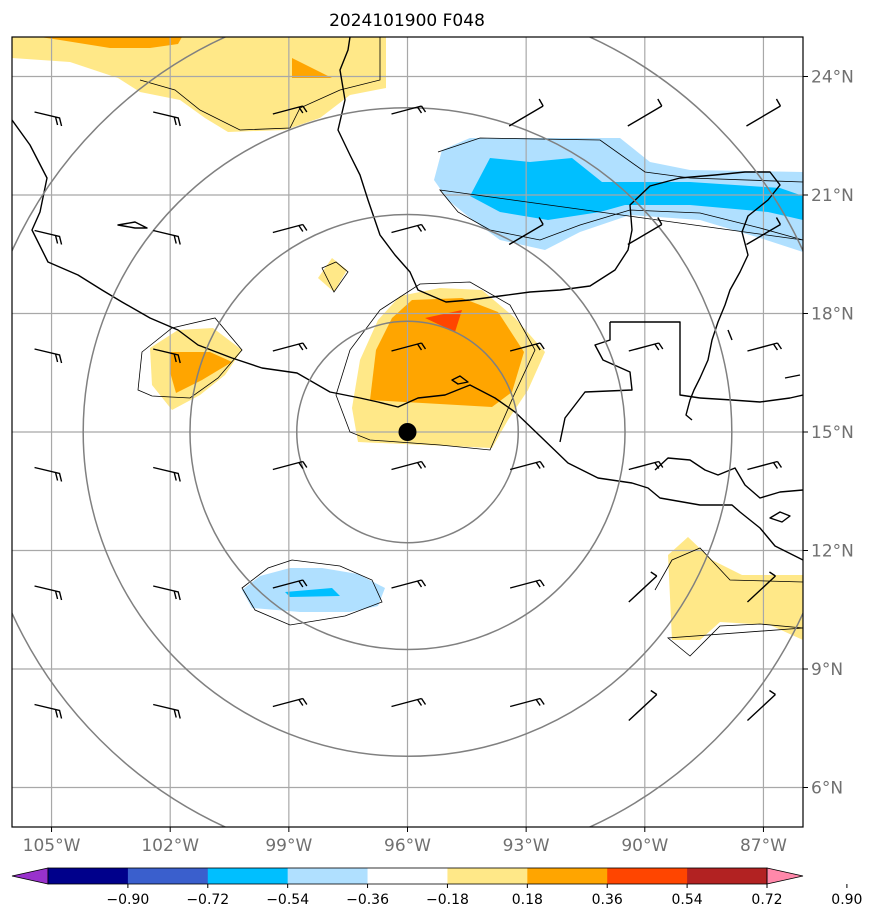 The image size is (873, 924). Describe the element at coordinates (607, 900) in the screenshot. I see `colorbar-tick-label: 0.36` at that location.